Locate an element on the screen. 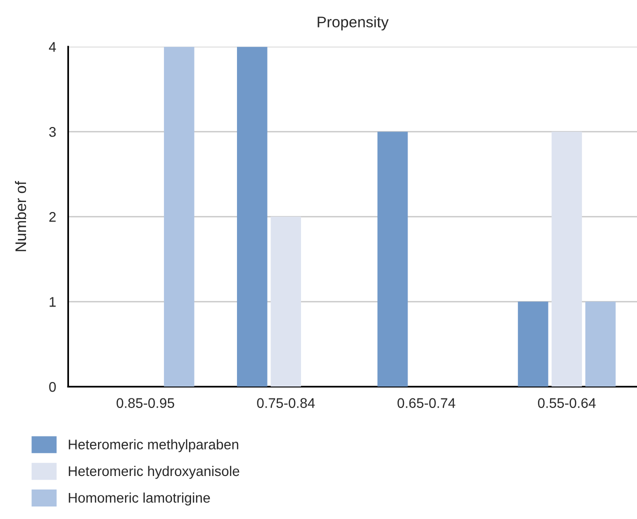  chart-title: Propensity is located at coordinates (353, 23).